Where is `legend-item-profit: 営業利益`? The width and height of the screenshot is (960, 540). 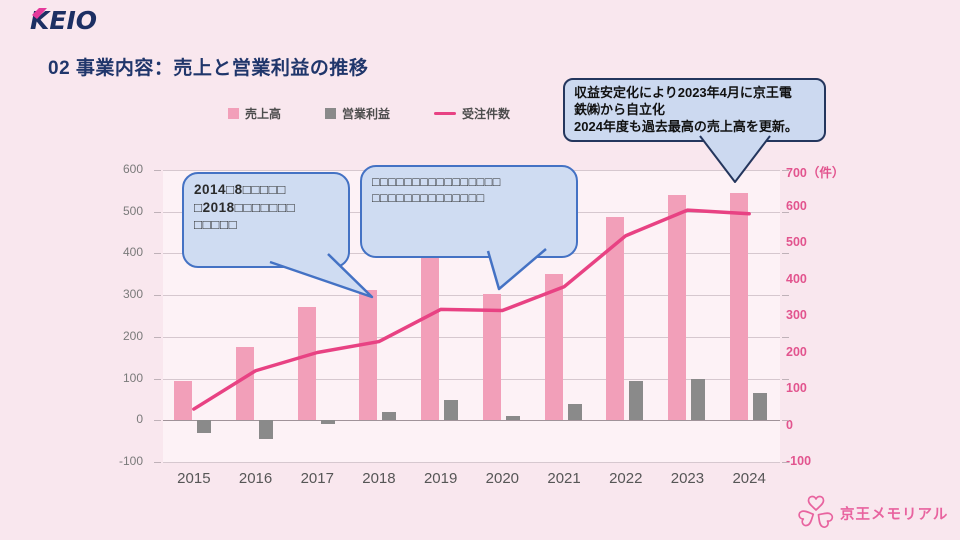 legend-item-profit: 営業利益 is located at coordinates (357, 113).